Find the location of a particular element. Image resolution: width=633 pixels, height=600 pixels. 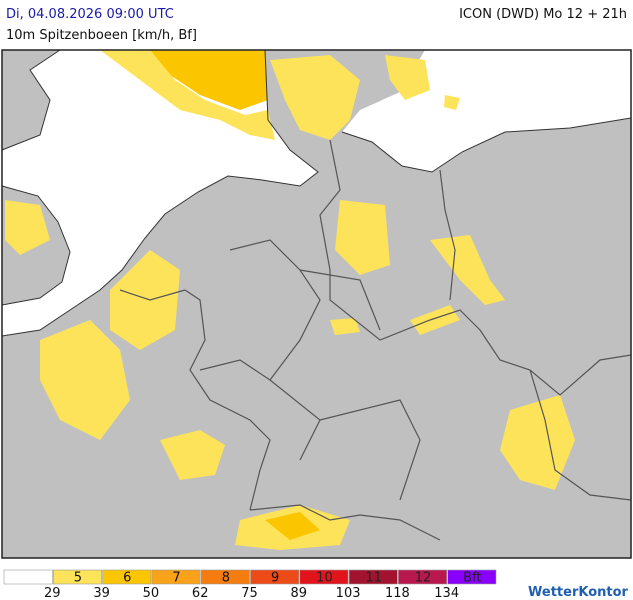

legend-bf-label: 9 is located at coordinates (275, 578).